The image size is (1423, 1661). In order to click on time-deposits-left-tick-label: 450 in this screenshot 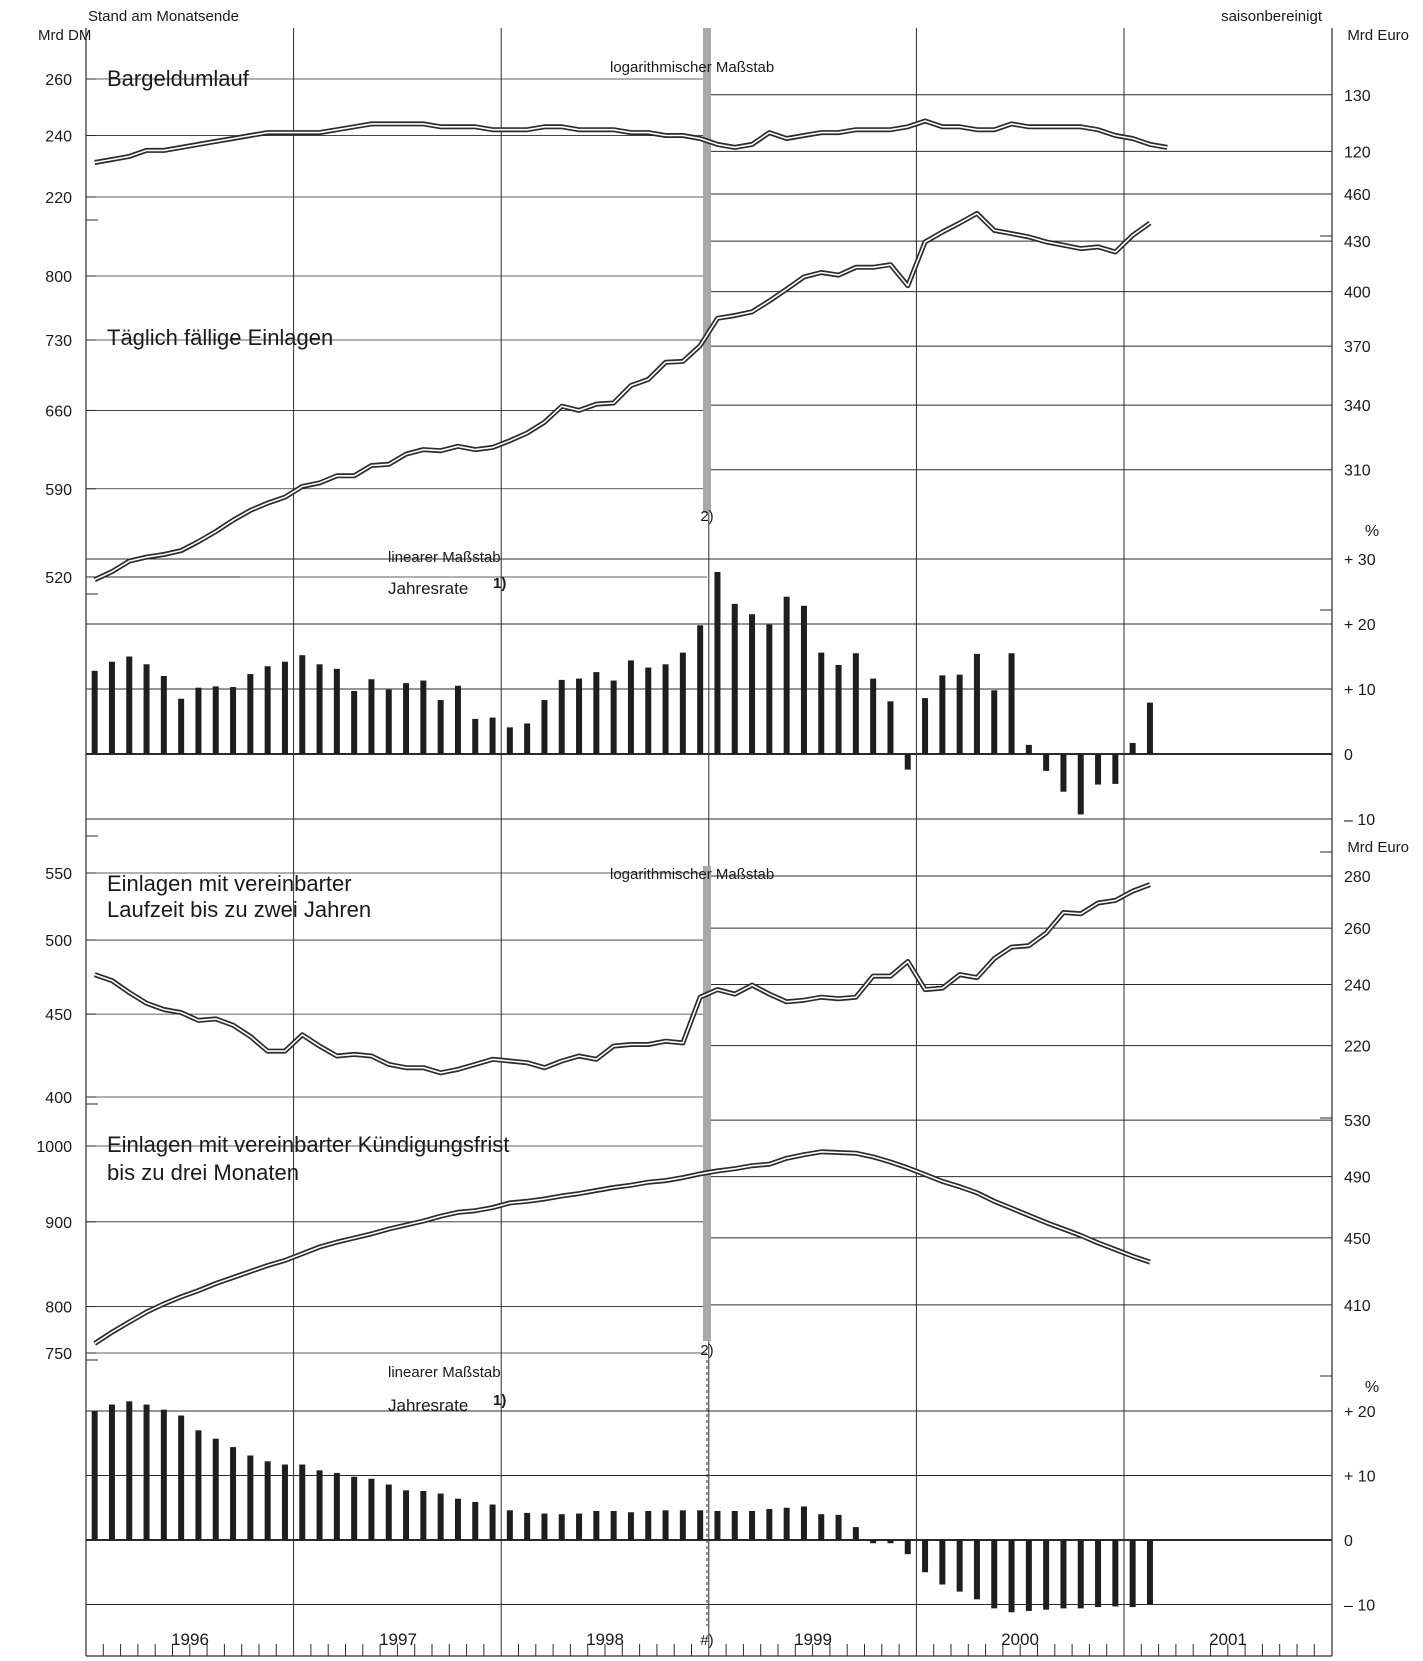, I will do `click(58, 1015)`.